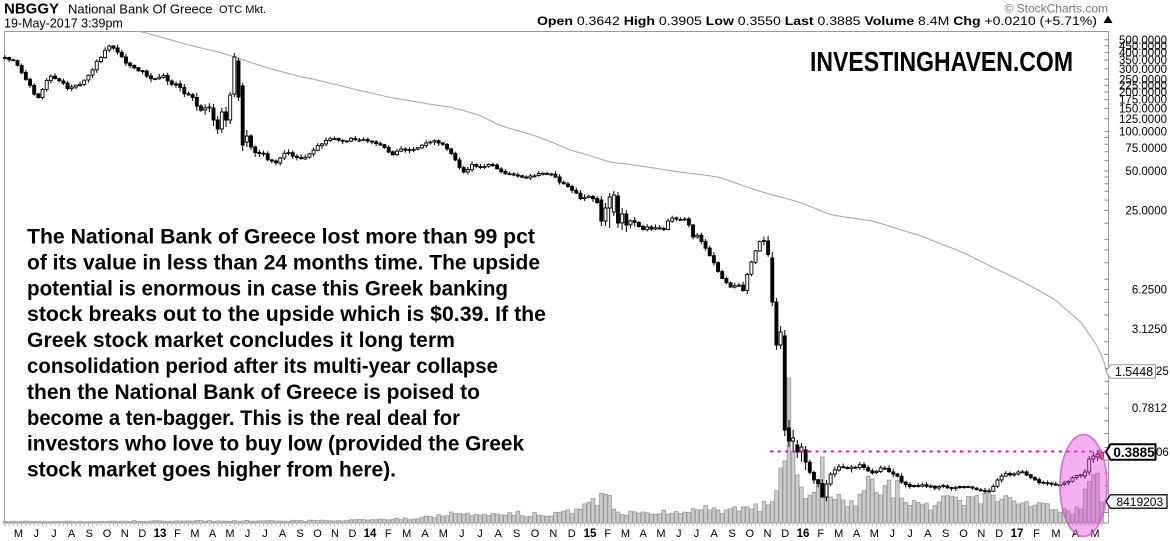  Describe the element at coordinates (140, 9) in the screenshot. I see `svg-text: National Bank Of Greece` at that location.